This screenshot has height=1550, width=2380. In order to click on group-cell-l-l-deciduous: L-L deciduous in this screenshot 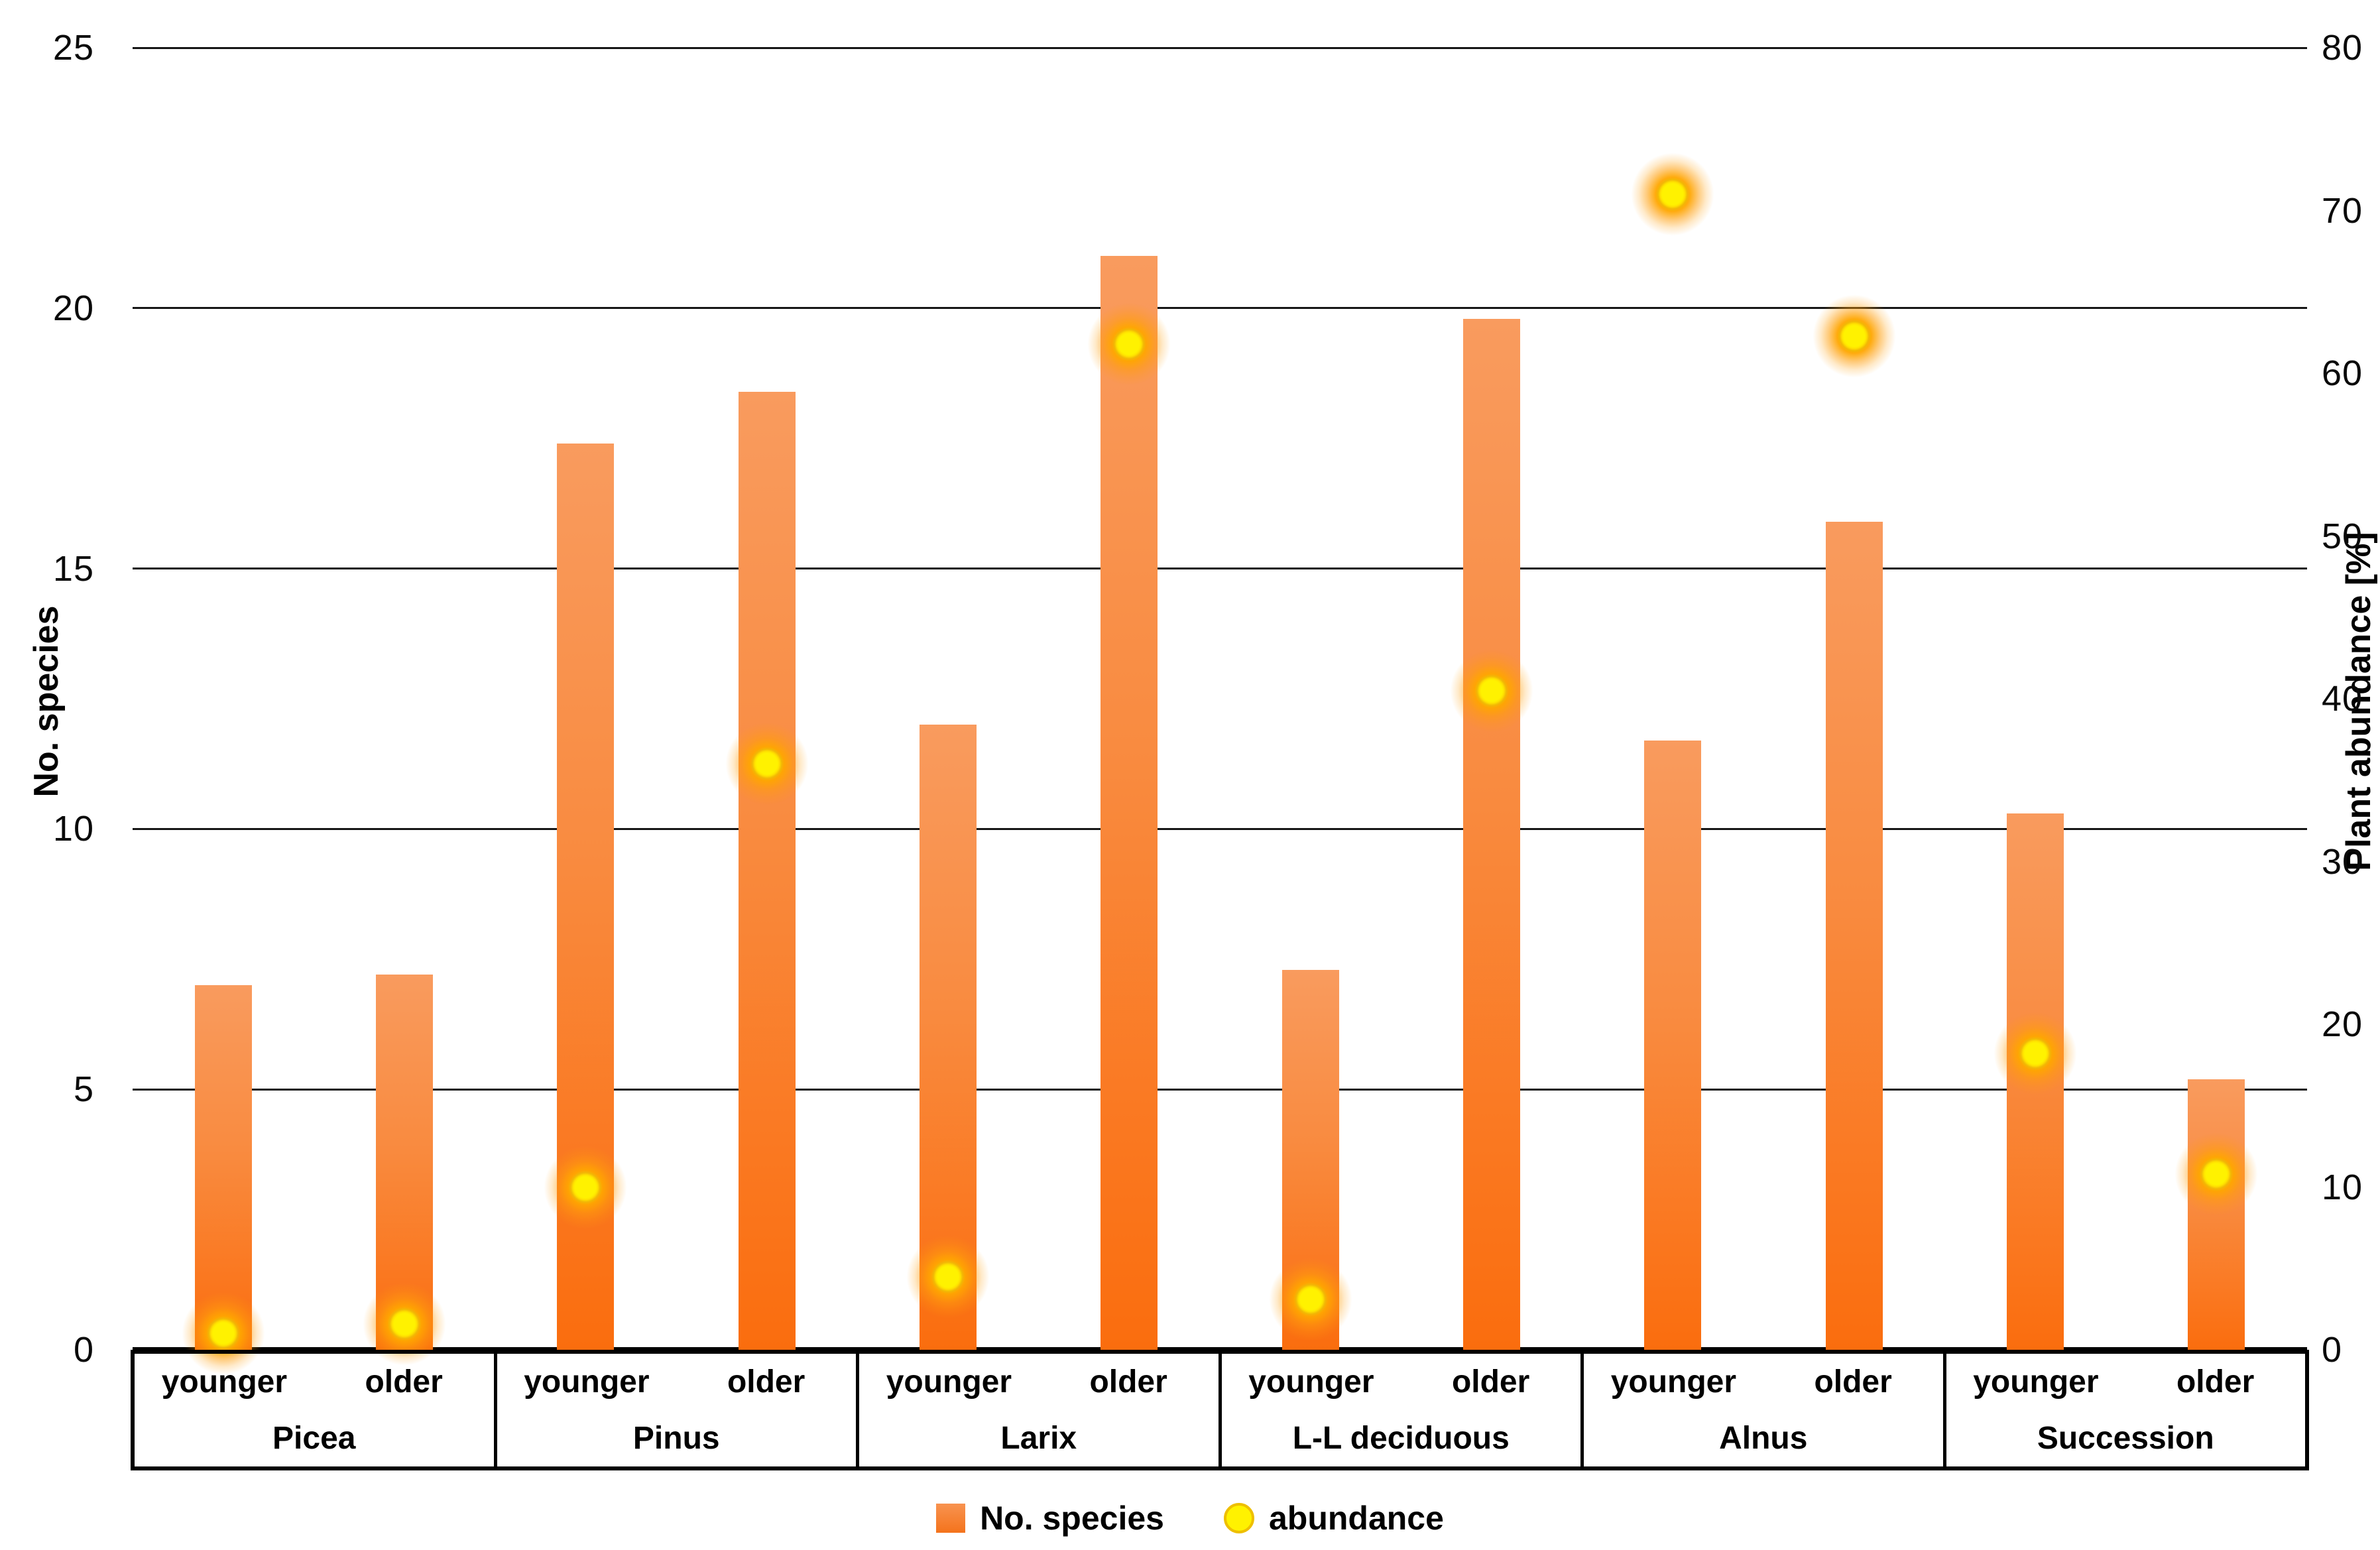, I will do `click(1399, 1438)`.